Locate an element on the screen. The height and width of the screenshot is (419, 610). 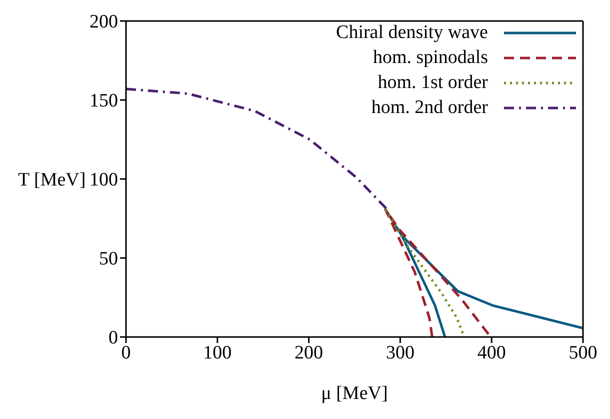
legend-label: hom. 1st order is located at coordinates (433, 83).